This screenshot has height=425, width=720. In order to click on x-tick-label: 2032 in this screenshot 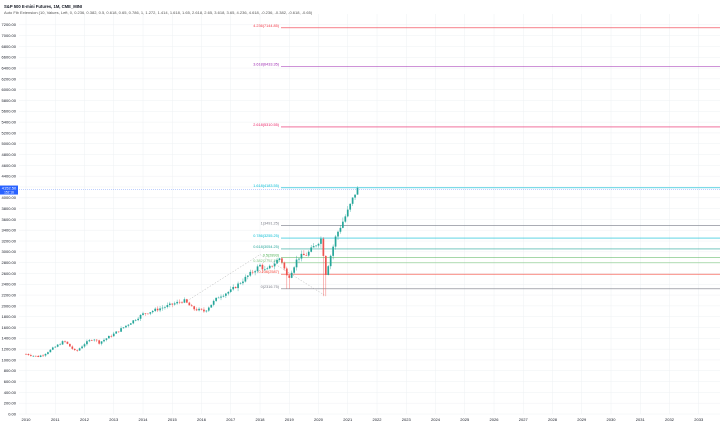, I will do `click(670, 419)`.